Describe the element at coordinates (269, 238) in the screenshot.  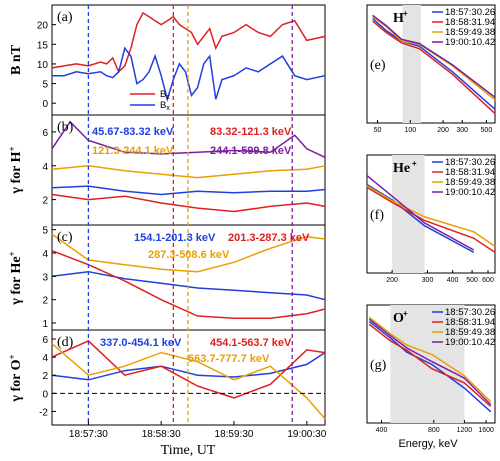
I see `range-c-1: 201.3-287.3 keV` at that location.